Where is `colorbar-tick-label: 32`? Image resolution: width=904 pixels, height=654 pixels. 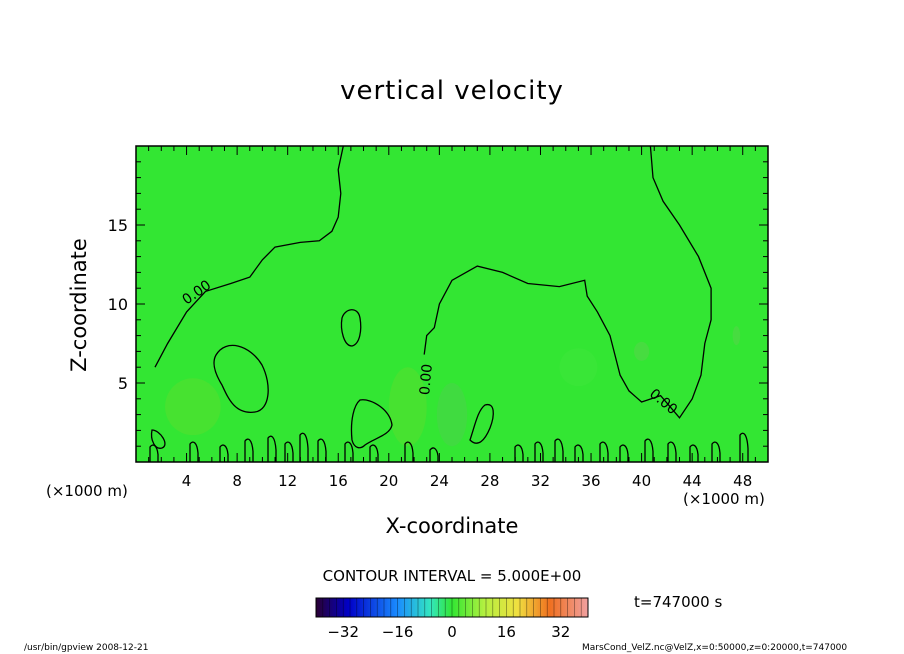 colorbar-tick-label: 32 is located at coordinates (560, 632).